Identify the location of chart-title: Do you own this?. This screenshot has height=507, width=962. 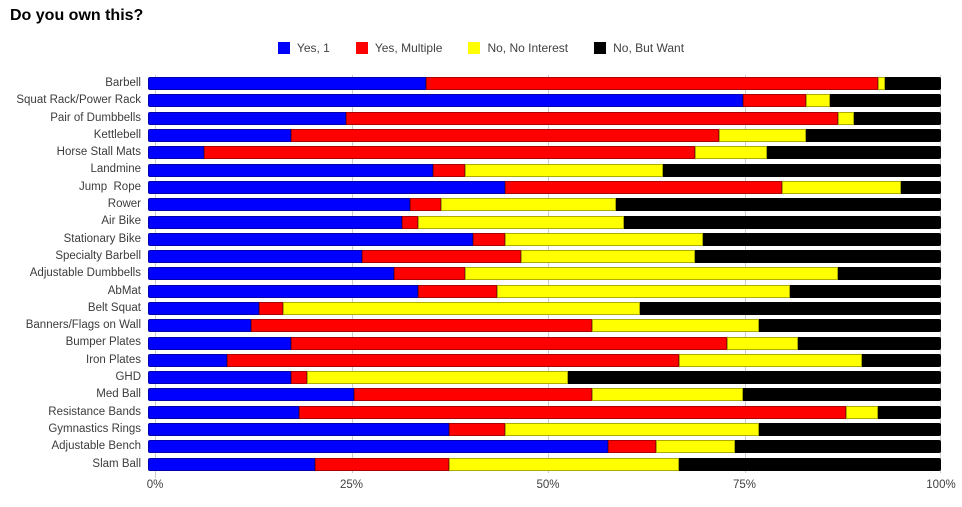
(77, 15).